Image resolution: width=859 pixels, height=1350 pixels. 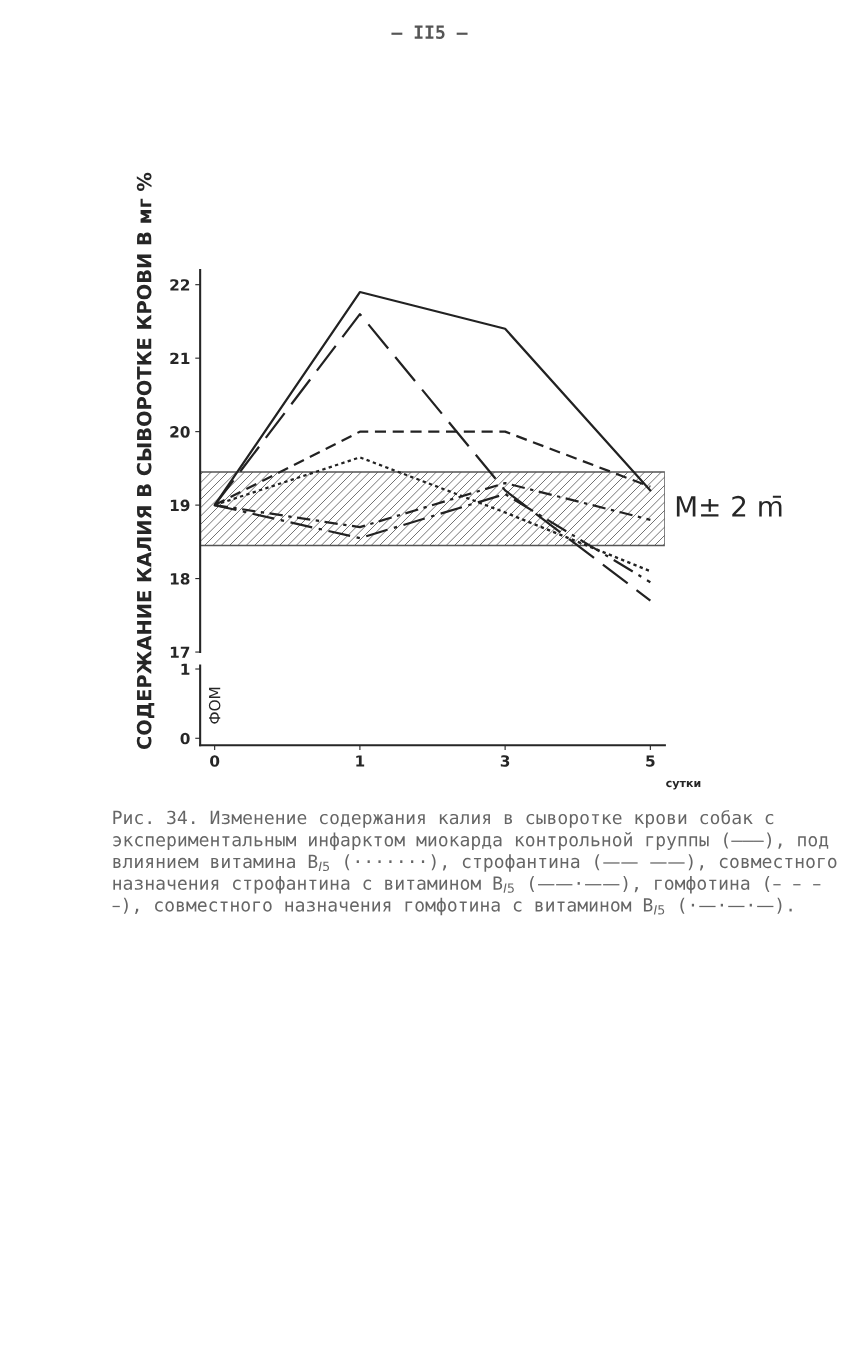 I want to click on x-tick-label: 3, so click(x=505, y=761).